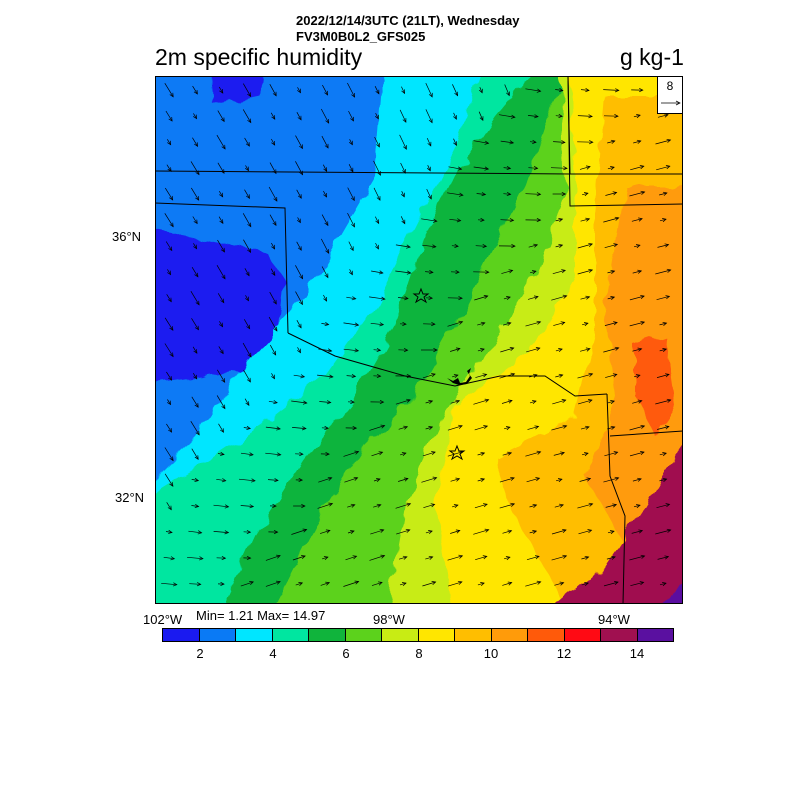  Describe the element at coordinates (127, 236) in the screenshot. I see `lat-label-36n: 36°N` at that location.